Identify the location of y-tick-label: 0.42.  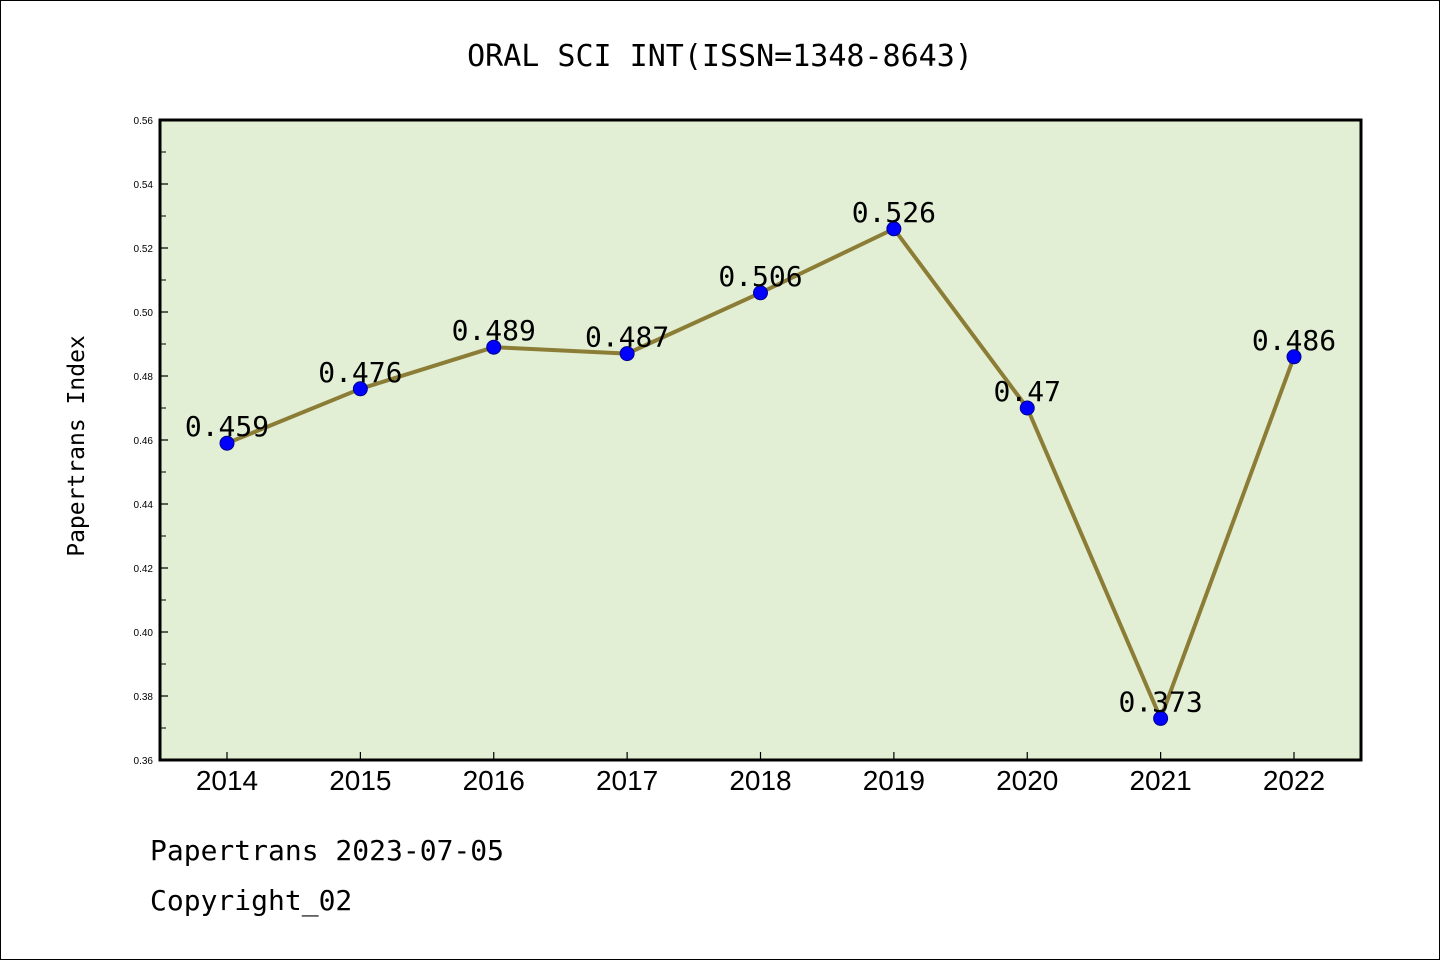
(144, 569).